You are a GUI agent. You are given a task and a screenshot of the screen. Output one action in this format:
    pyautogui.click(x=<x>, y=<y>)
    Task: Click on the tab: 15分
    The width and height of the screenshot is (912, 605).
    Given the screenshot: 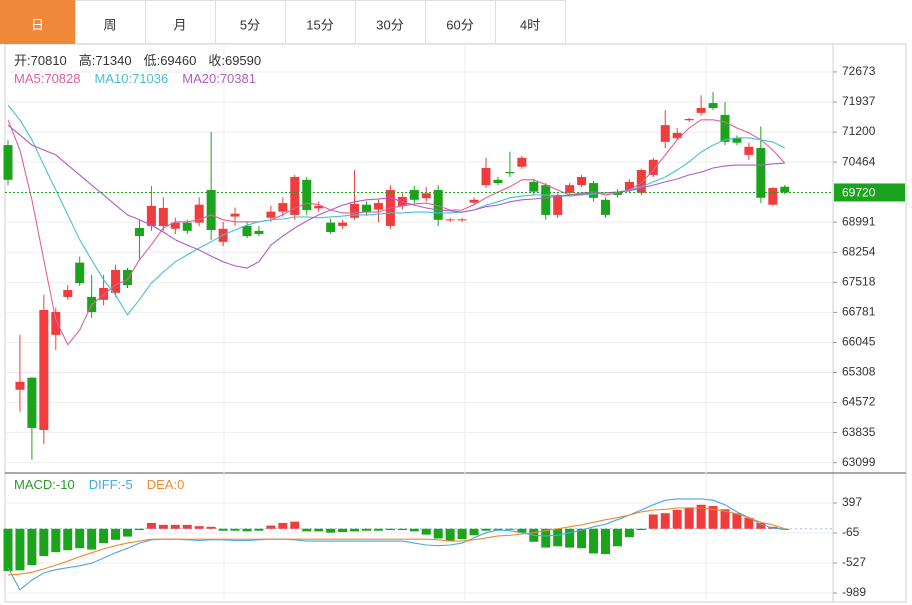 What is the action you would take?
    pyautogui.click(x=320, y=22)
    